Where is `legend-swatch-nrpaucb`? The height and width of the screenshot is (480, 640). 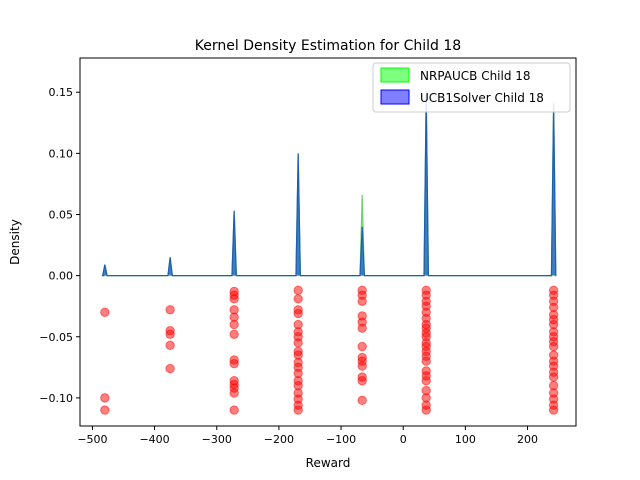
legend-swatch-nrpaucb is located at coordinates (395, 75).